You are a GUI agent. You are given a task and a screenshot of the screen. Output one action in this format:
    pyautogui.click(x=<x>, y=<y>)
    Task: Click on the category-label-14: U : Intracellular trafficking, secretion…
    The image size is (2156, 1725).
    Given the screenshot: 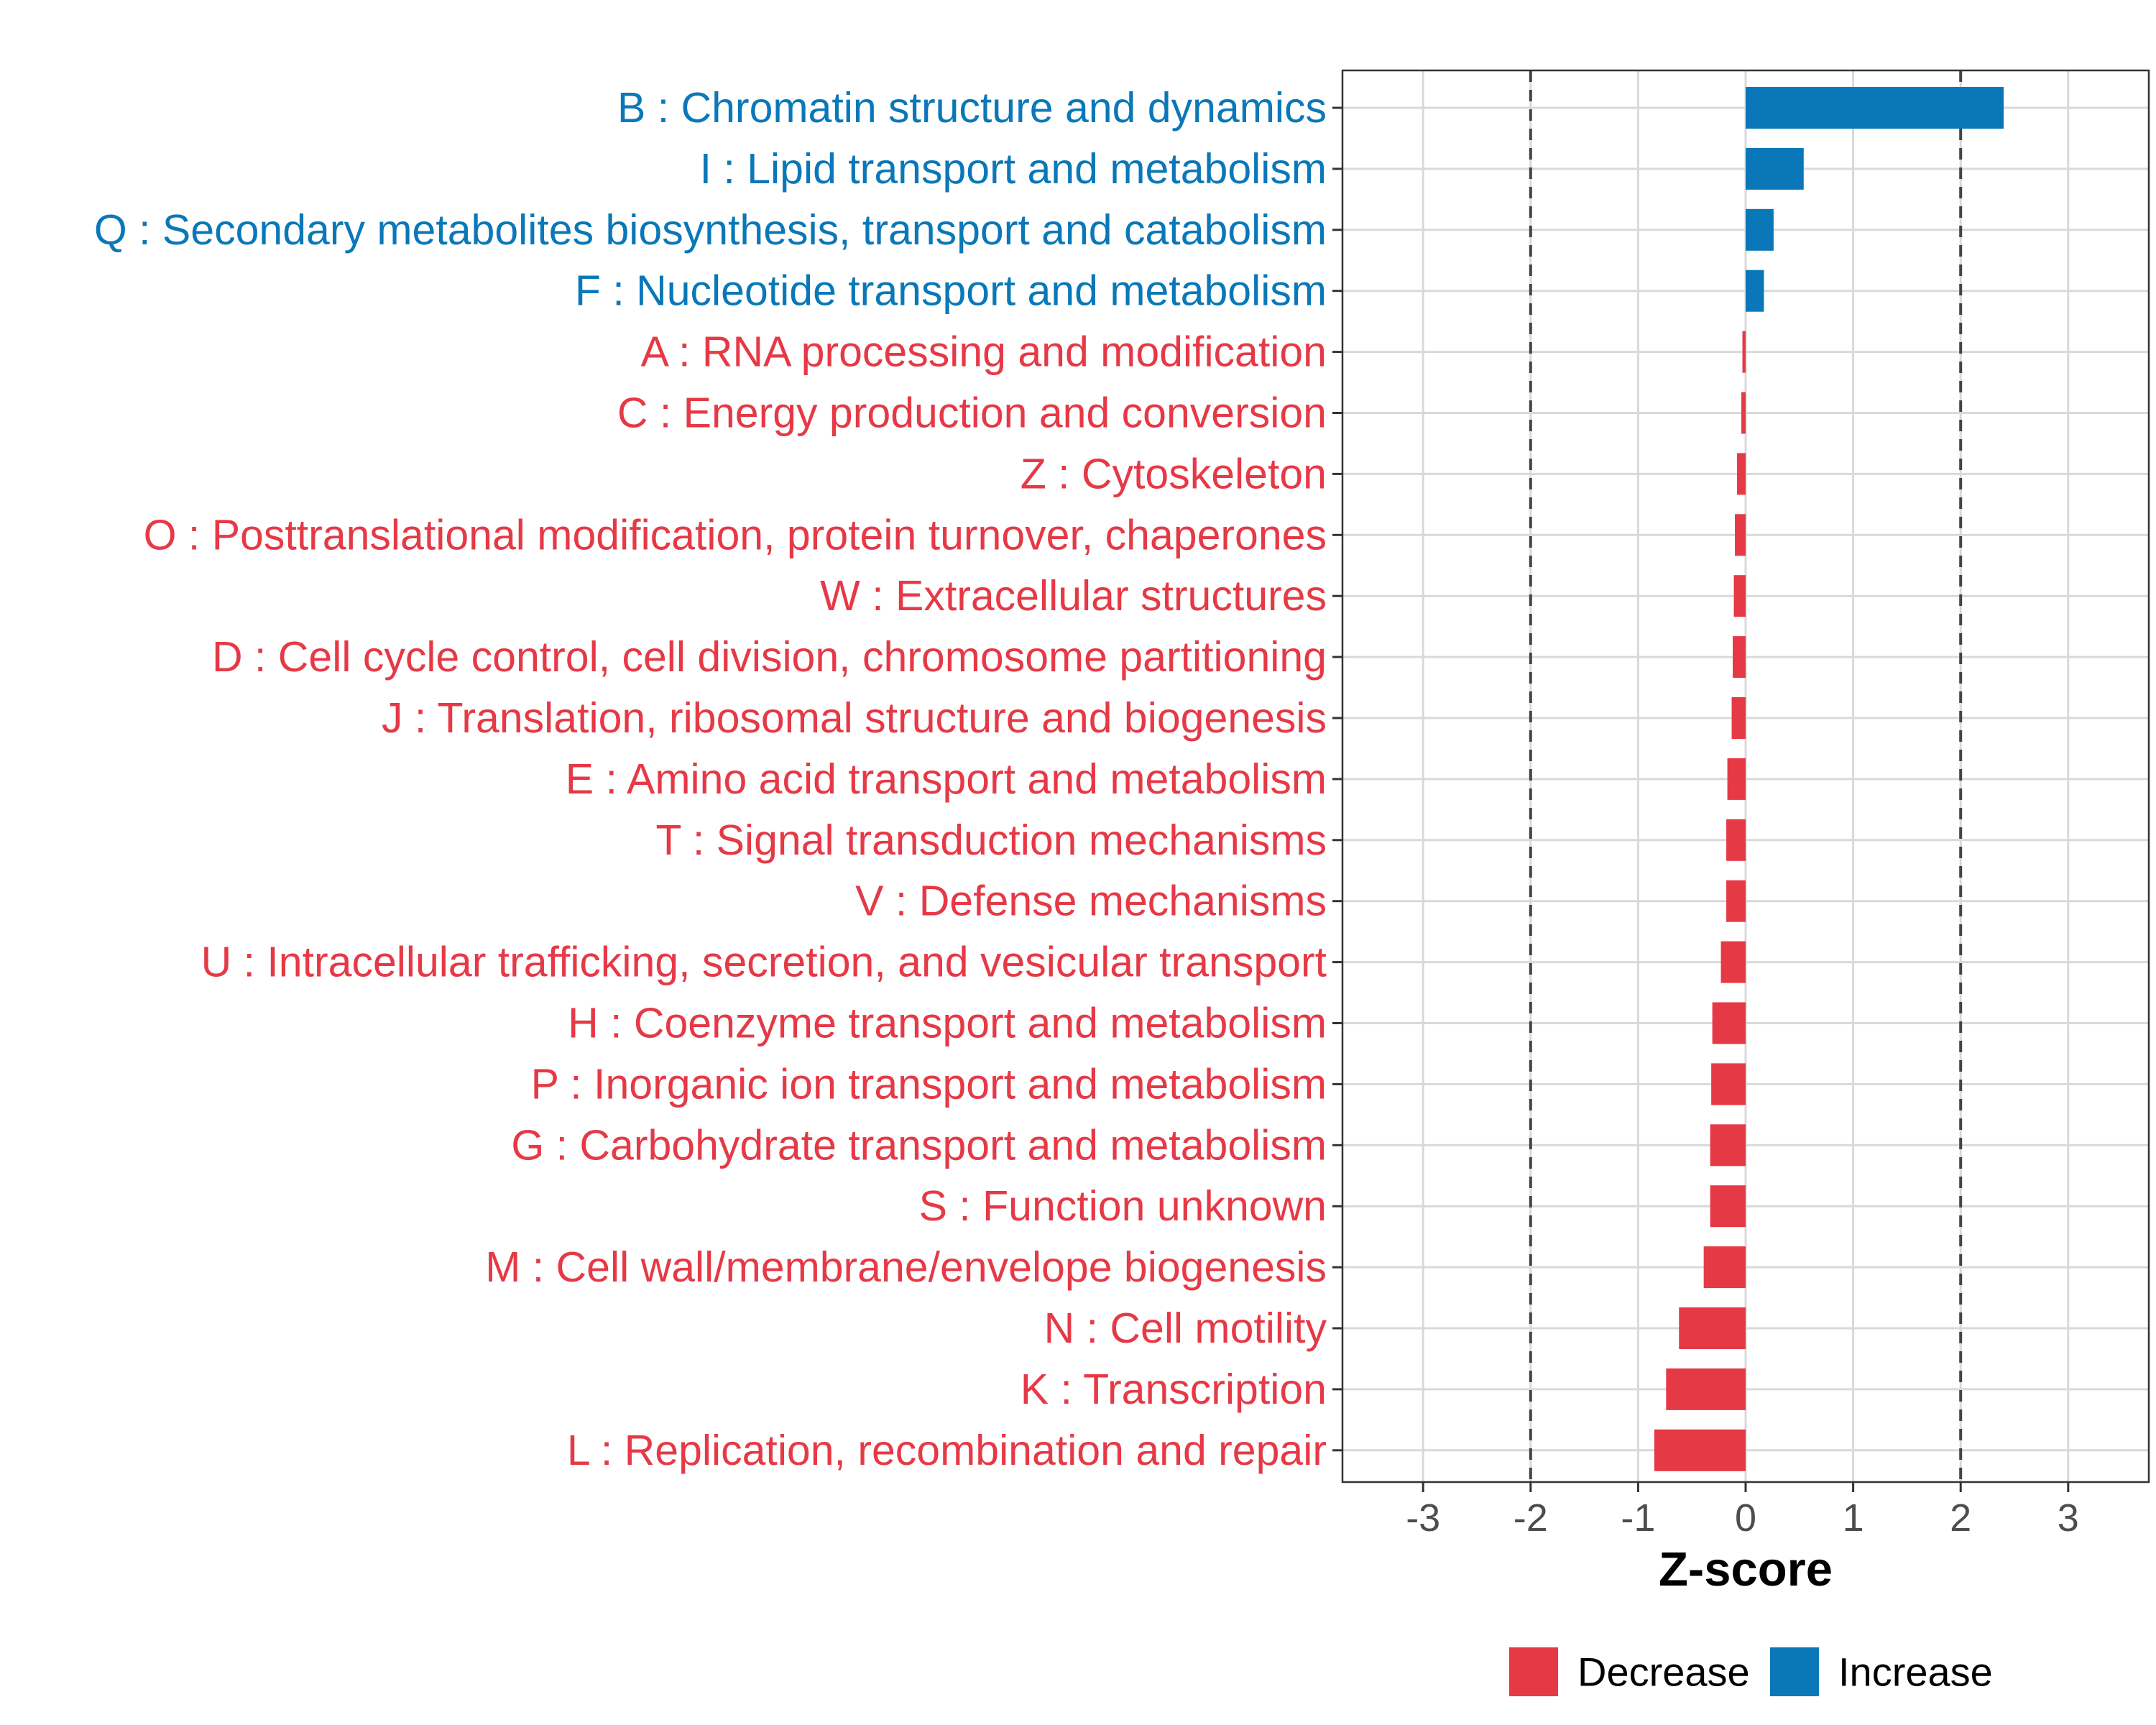 What is the action you would take?
    pyautogui.click(x=764, y=962)
    